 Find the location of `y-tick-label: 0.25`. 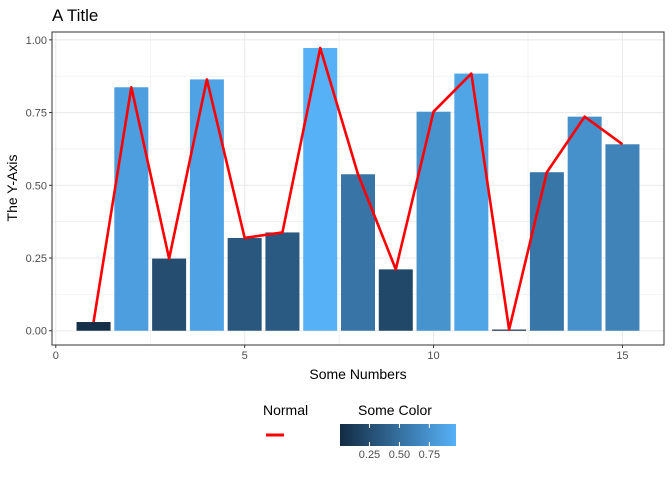

y-tick-label: 0.25 is located at coordinates (36, 259).